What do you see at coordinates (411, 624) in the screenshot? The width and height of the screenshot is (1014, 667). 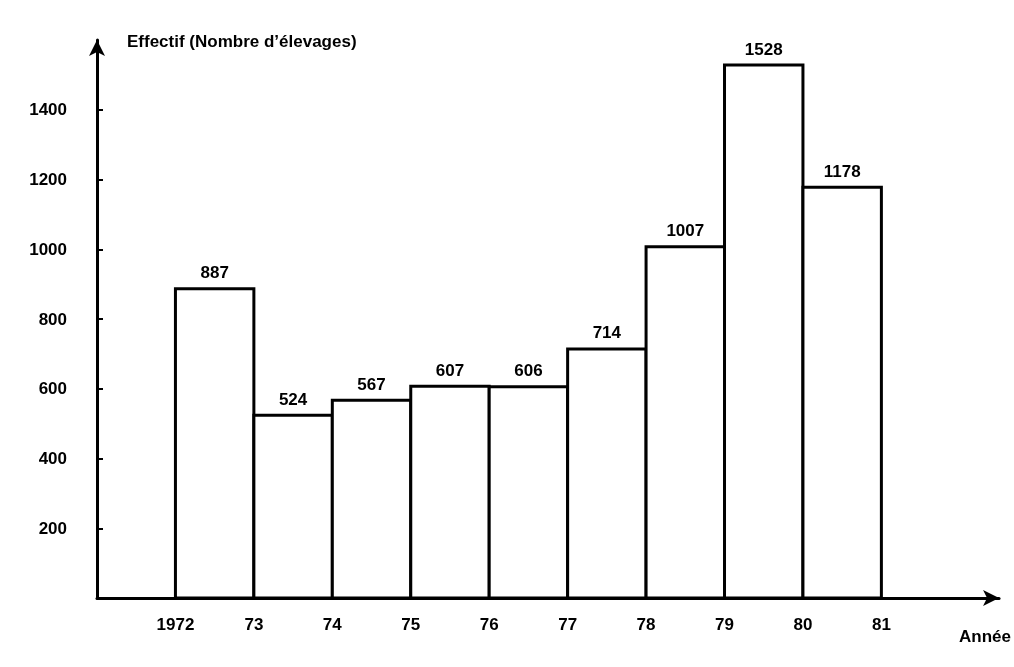 I see `x-tick-label: 75` at bounding box center [411, 624].